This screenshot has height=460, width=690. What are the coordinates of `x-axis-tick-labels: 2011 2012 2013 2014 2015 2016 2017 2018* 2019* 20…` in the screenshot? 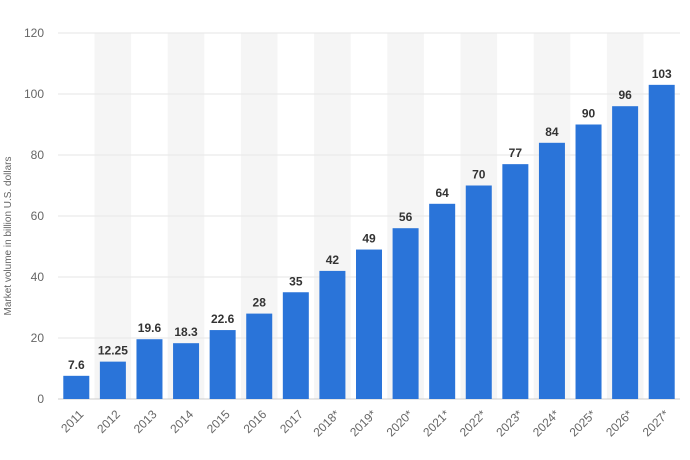 It's located at (365, 423).